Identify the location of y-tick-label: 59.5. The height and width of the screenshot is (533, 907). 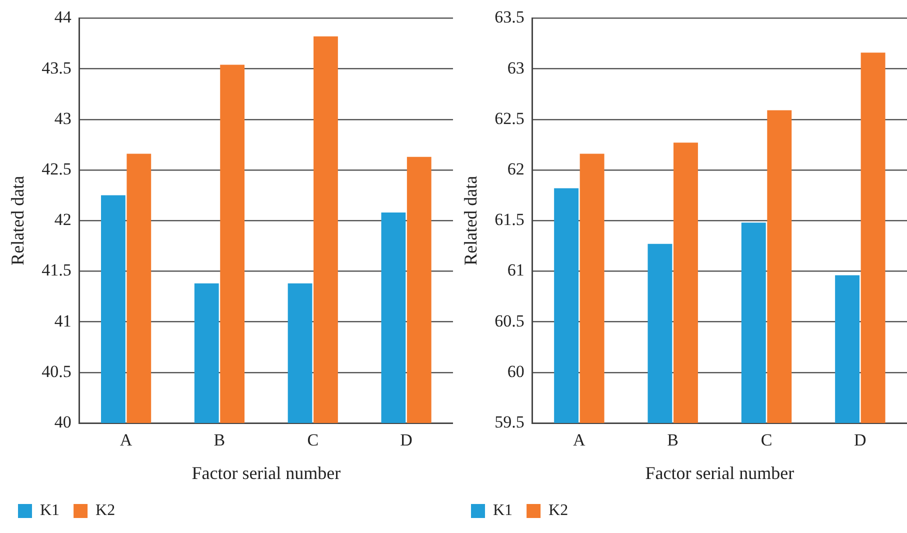
(509, 422).